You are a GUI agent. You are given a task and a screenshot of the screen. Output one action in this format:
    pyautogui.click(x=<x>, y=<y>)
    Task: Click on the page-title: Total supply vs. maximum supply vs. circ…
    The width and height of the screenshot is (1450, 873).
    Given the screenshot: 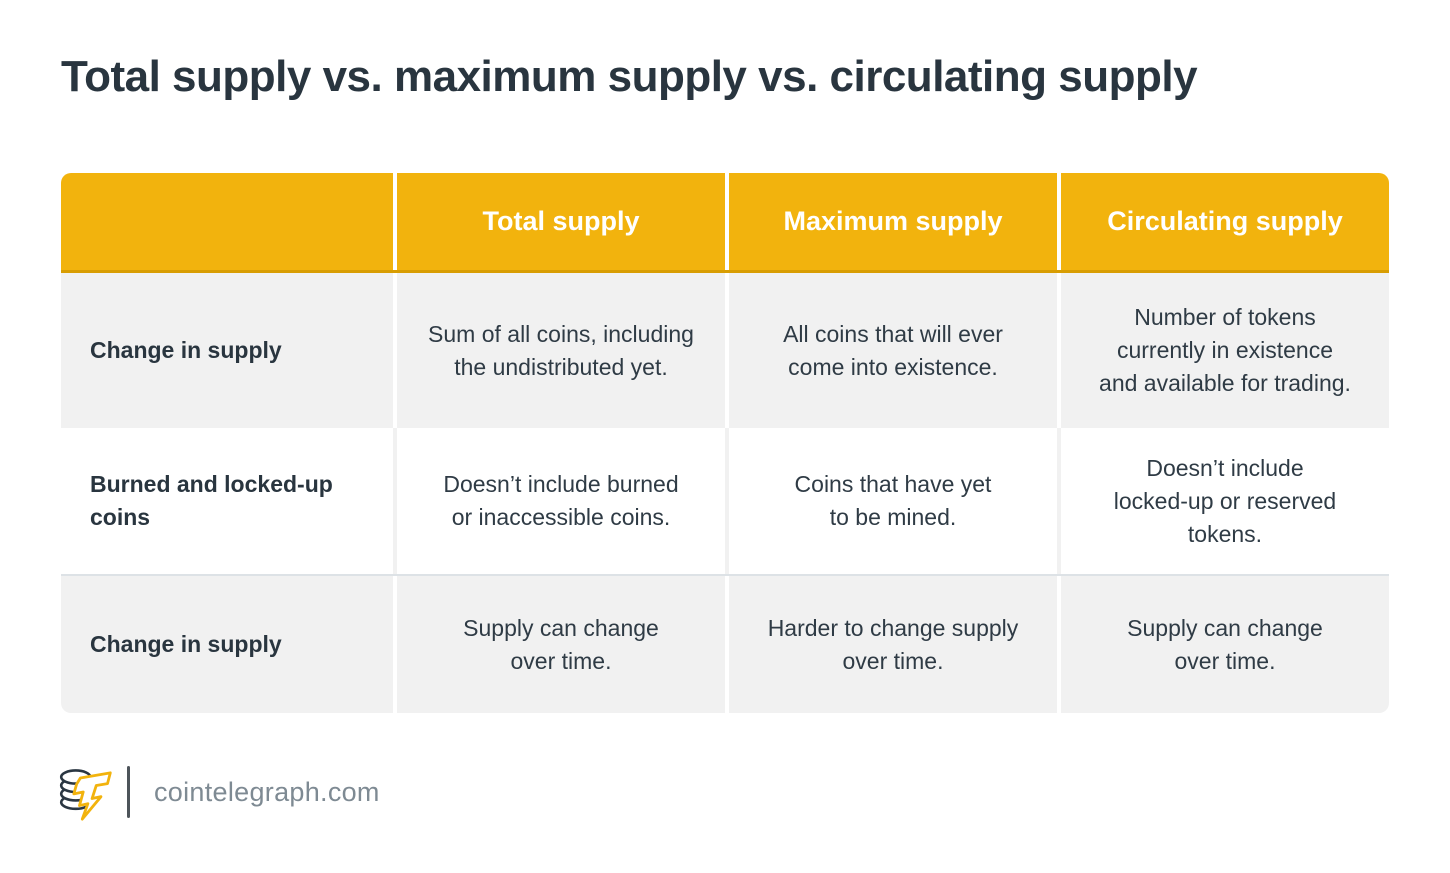 What is the action you would take?
    pyautogui.click(x=629, y=76)
    